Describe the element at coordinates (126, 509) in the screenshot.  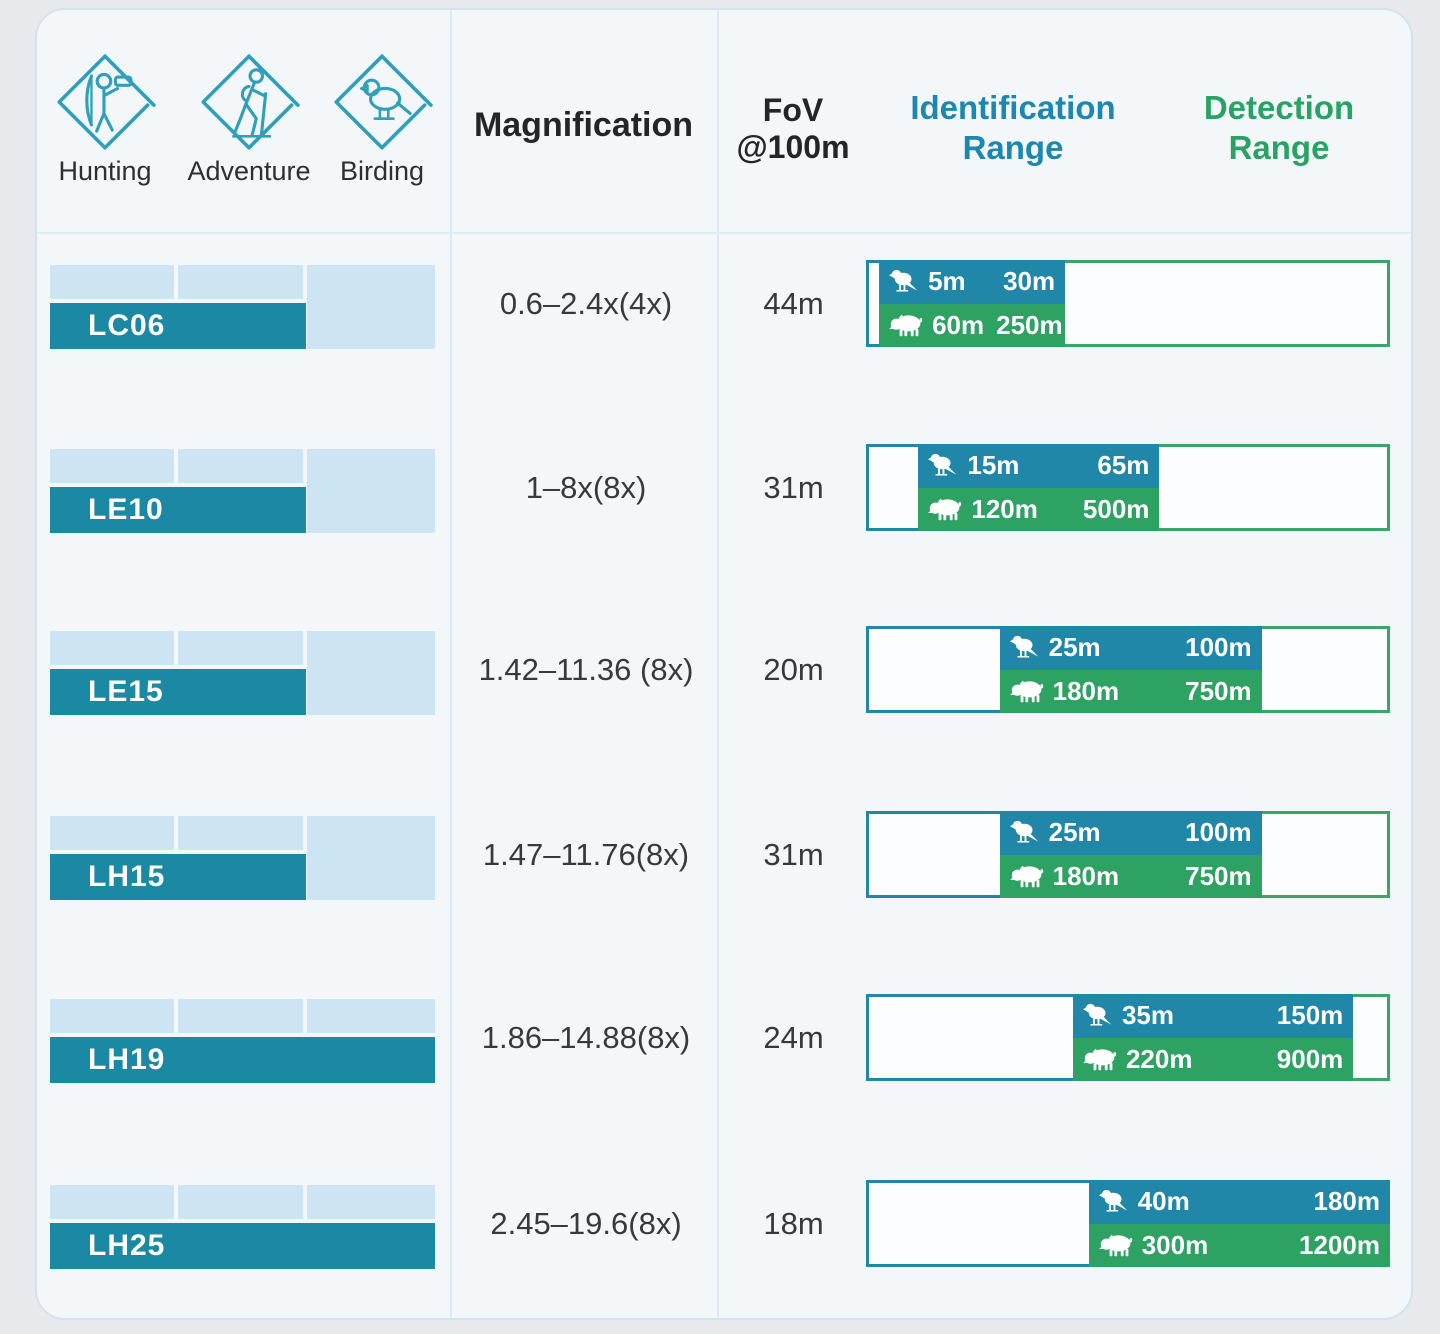
I see `product-name: LE10` at that location.